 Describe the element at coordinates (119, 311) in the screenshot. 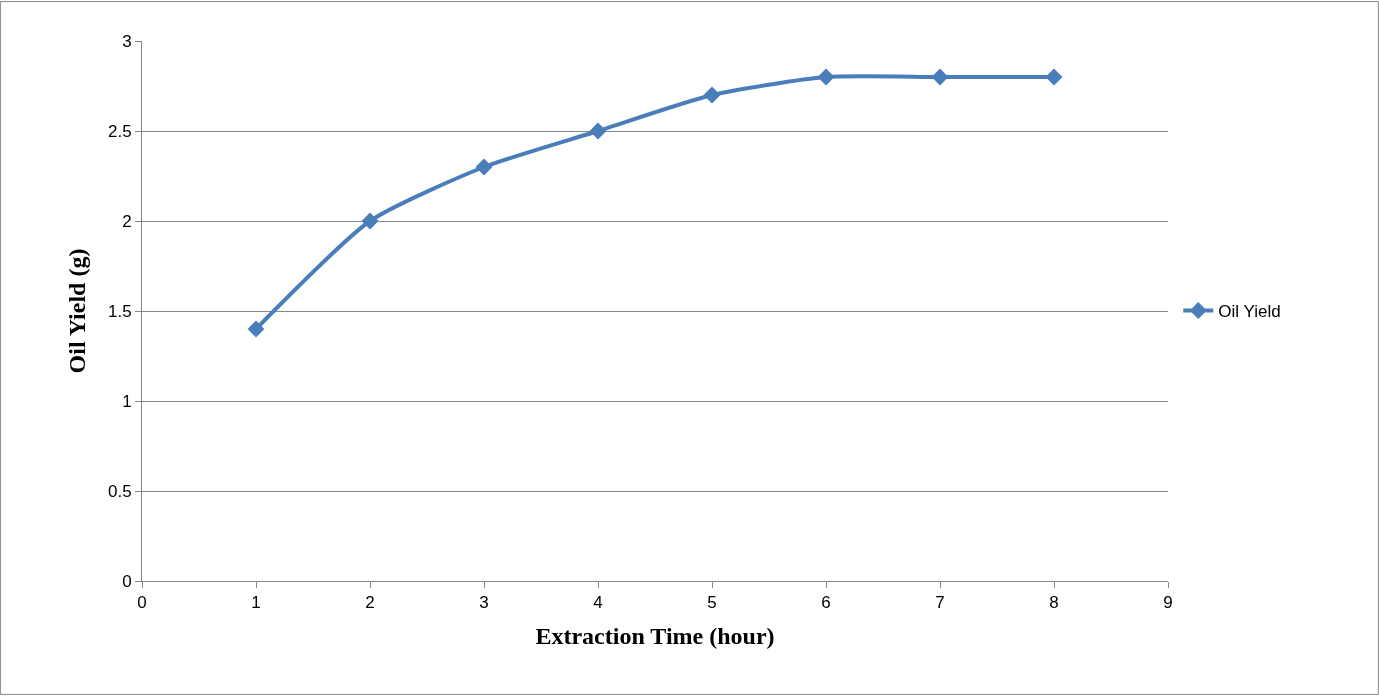

I see `y-tick-label: 1.5` at that location.